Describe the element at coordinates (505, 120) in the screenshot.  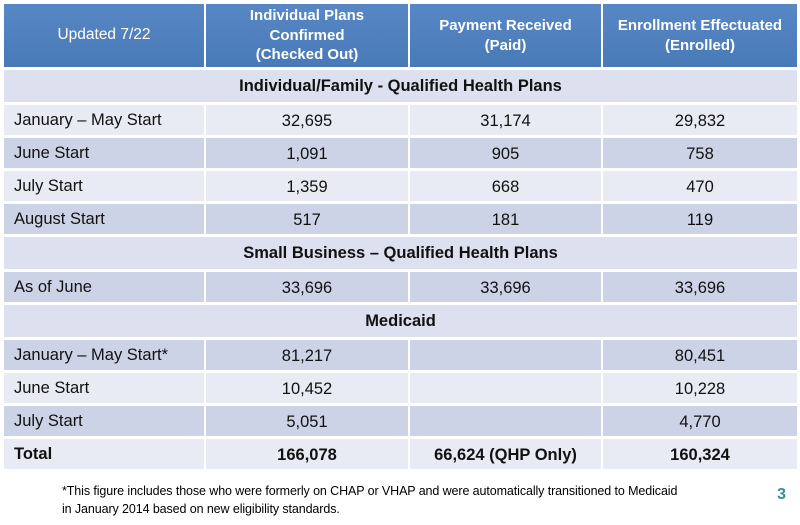
I see `value-paid: 31,174` at that location.